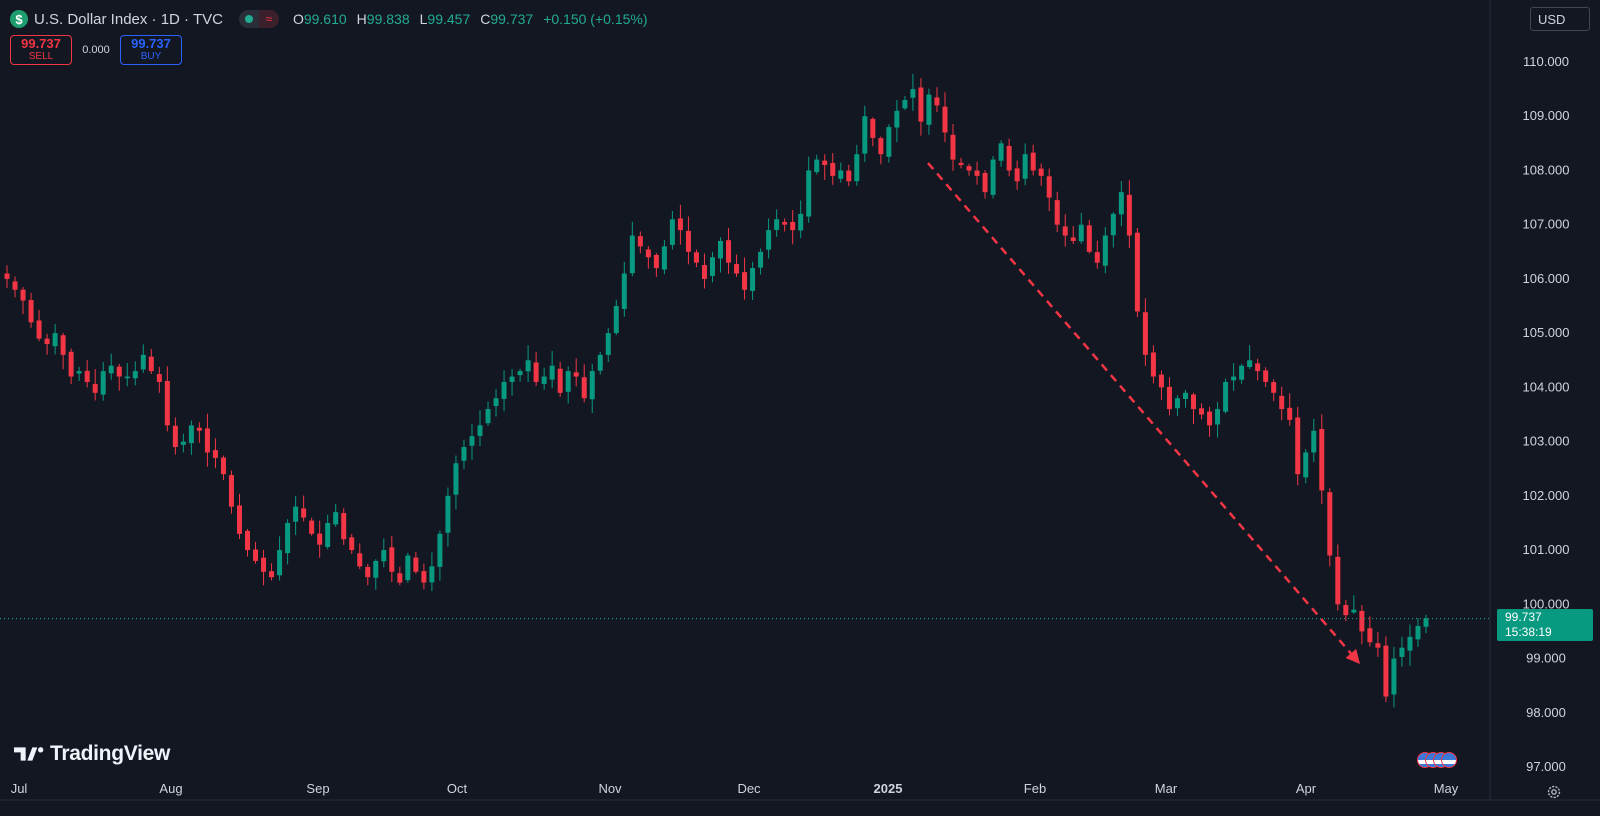 This screenshot has width=1600, height=816. I want to click on currency-selector: USD, so click(1560, 19).